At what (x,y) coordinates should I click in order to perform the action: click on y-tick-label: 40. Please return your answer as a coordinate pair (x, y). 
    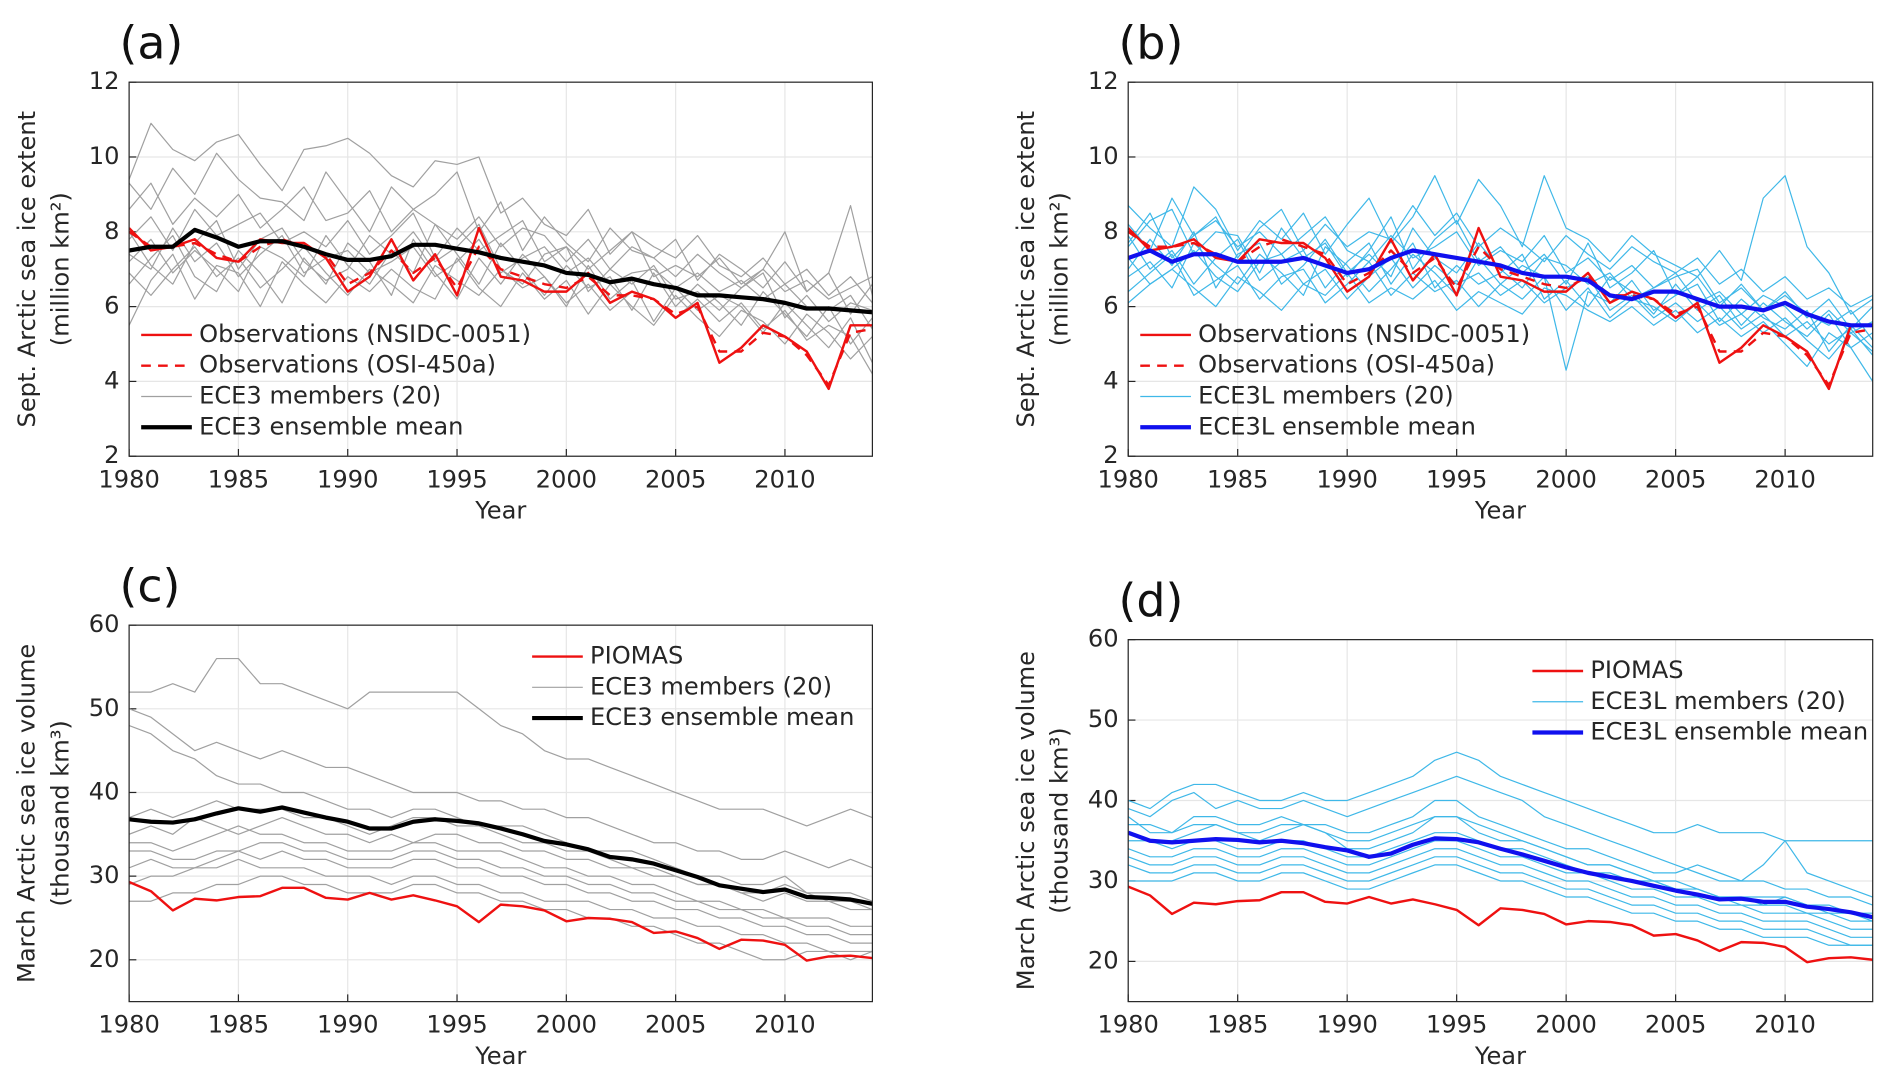
    Looking at the image, I should click on (104, 791).